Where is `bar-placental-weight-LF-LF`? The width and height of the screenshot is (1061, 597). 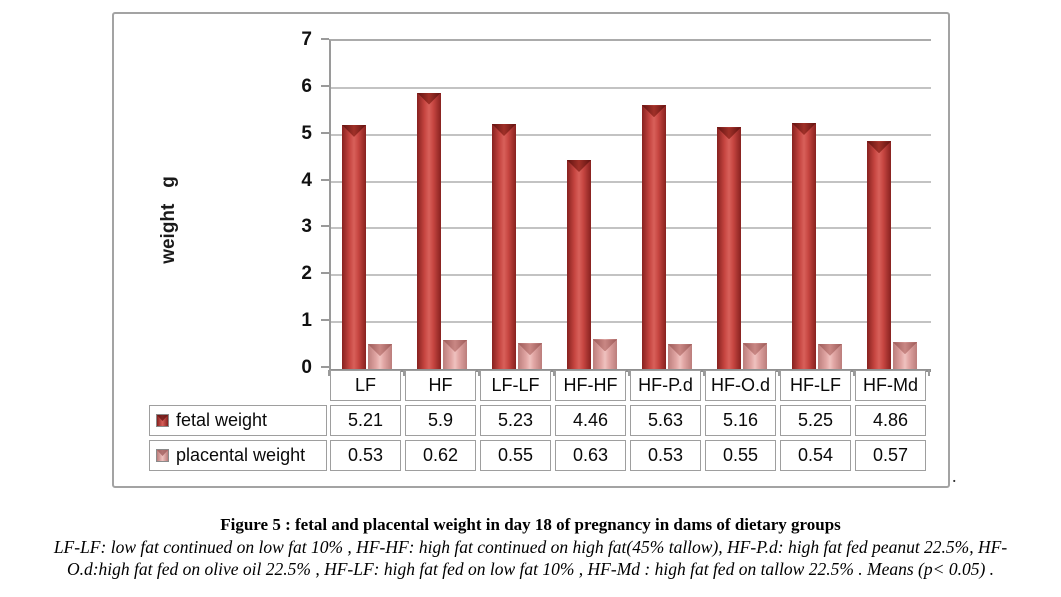
bar-placental-weight-LF-LF is located at coordinates (530, 356).